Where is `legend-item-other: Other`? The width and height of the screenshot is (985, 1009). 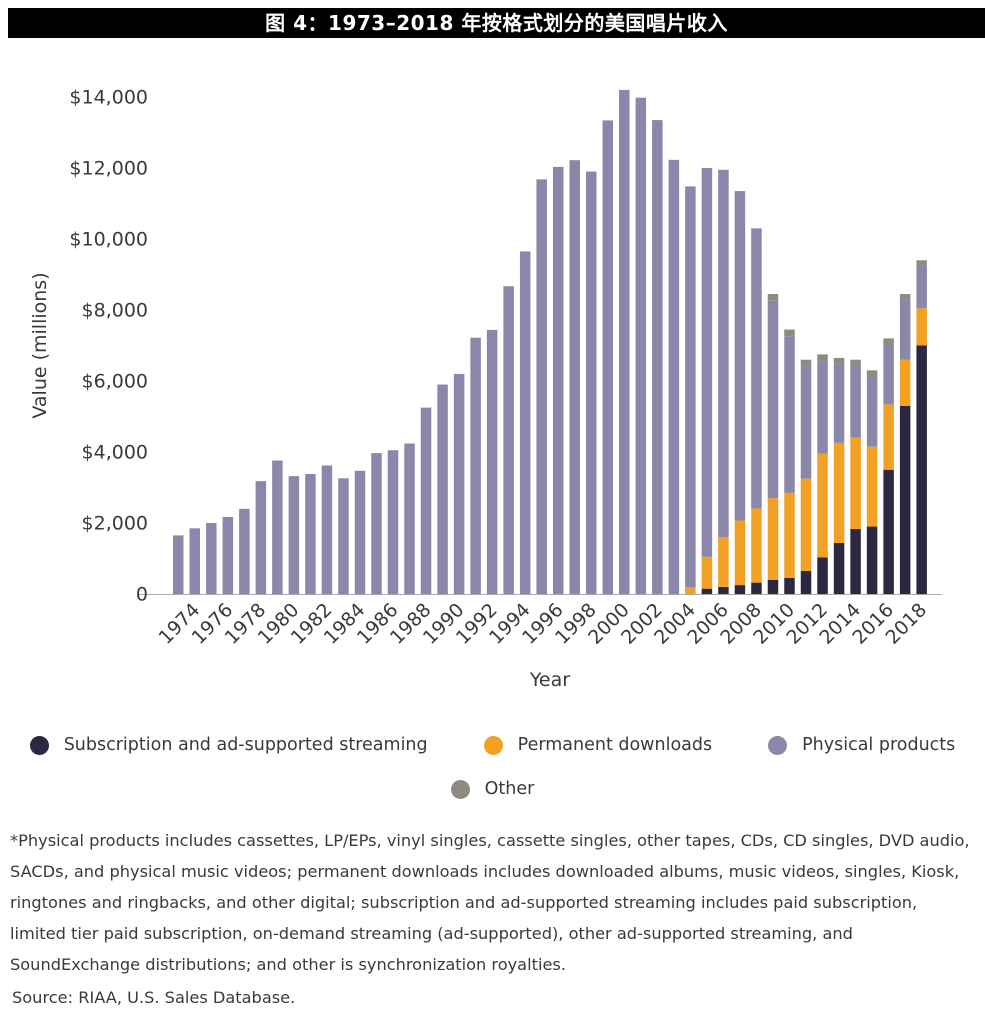
legend-item-other: Other is located at coordinates (492, 789).